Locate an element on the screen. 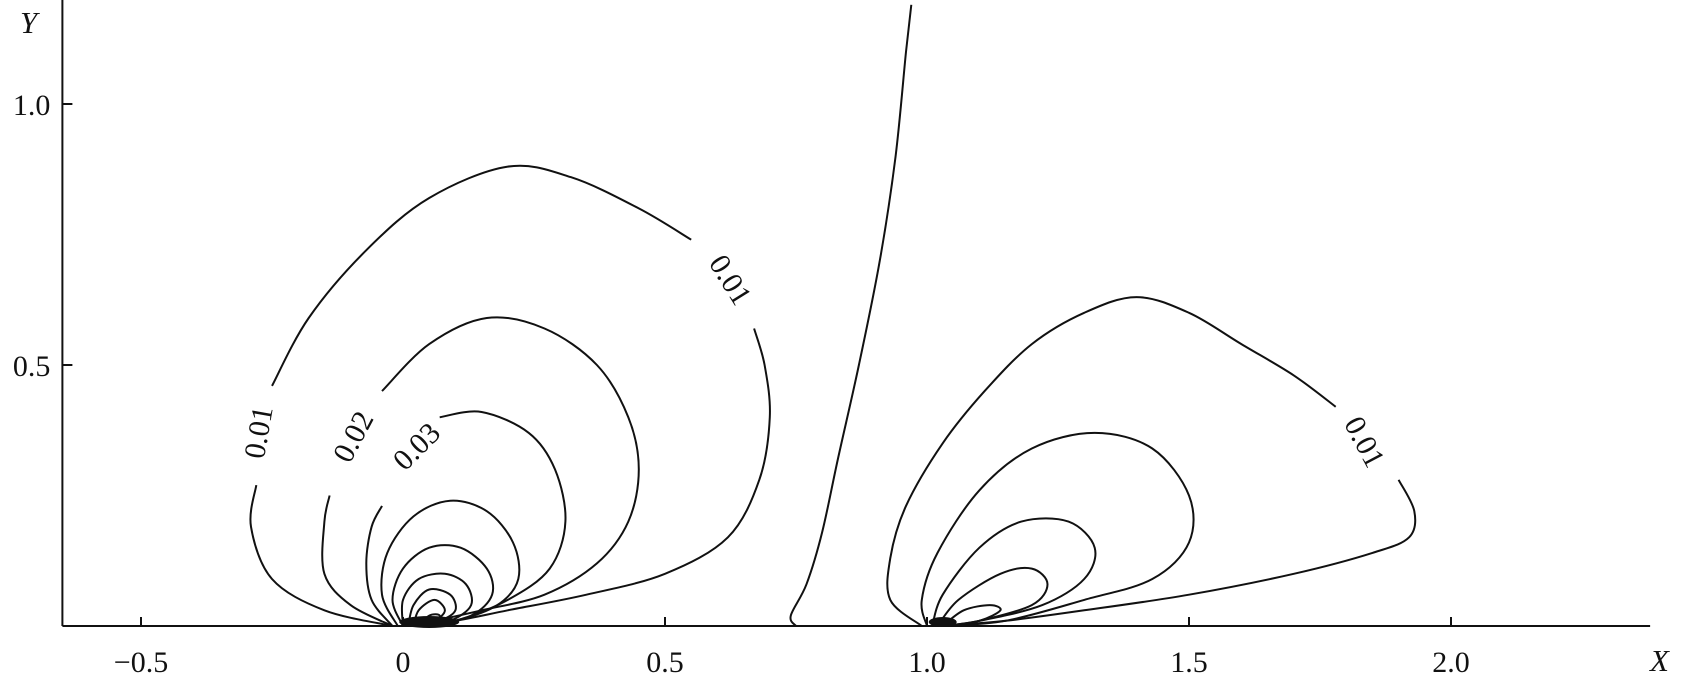 The width and height of the screenshot is (1682, 687). separatrix-line is located at coordinates (851, 315).